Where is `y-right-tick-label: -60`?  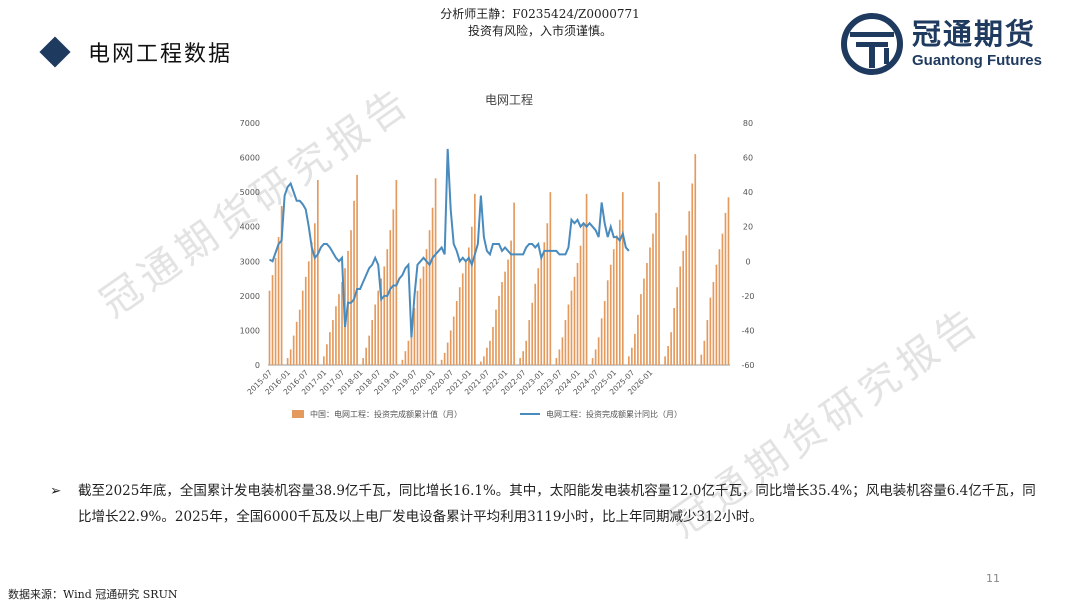
y-right-tick-label: -60 is located at coordinates (747, 365).